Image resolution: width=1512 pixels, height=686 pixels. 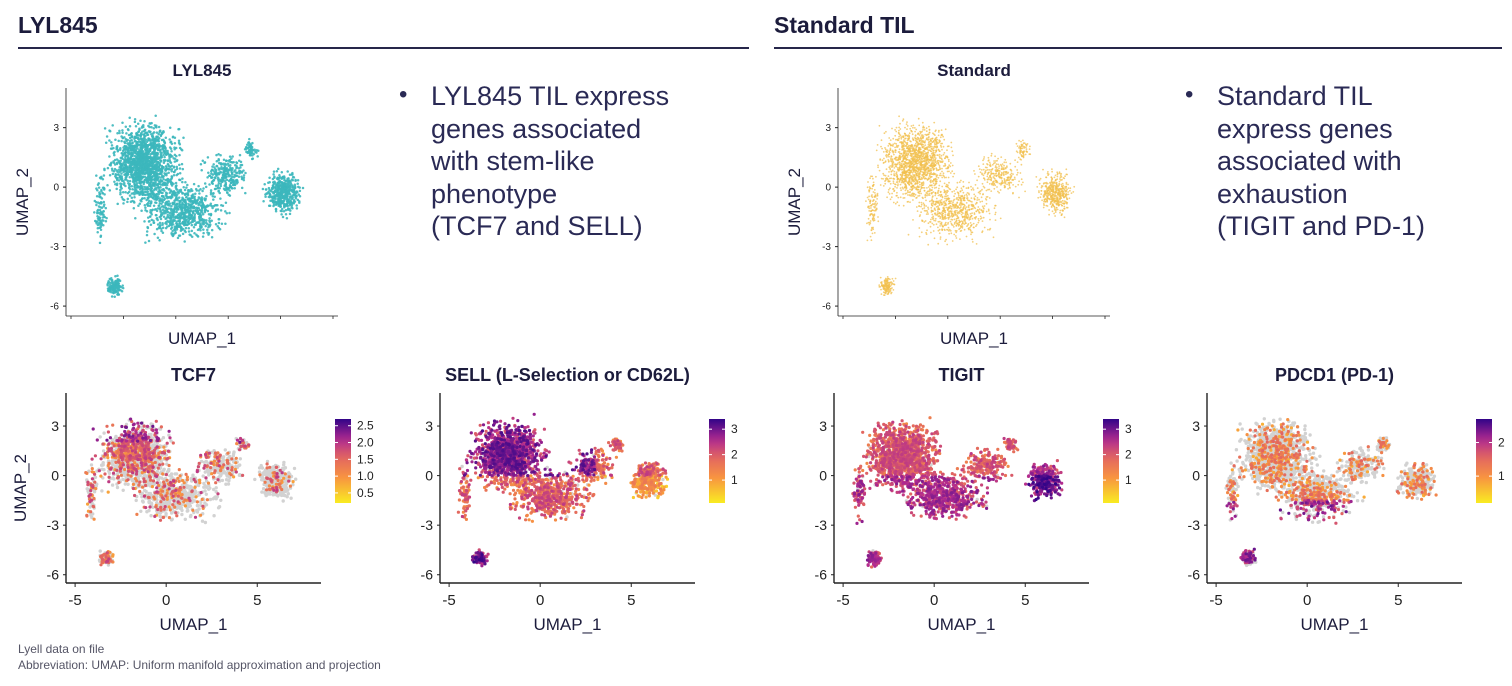 I want to click on bullet-line: associated with, so click(x=1309, y=161).